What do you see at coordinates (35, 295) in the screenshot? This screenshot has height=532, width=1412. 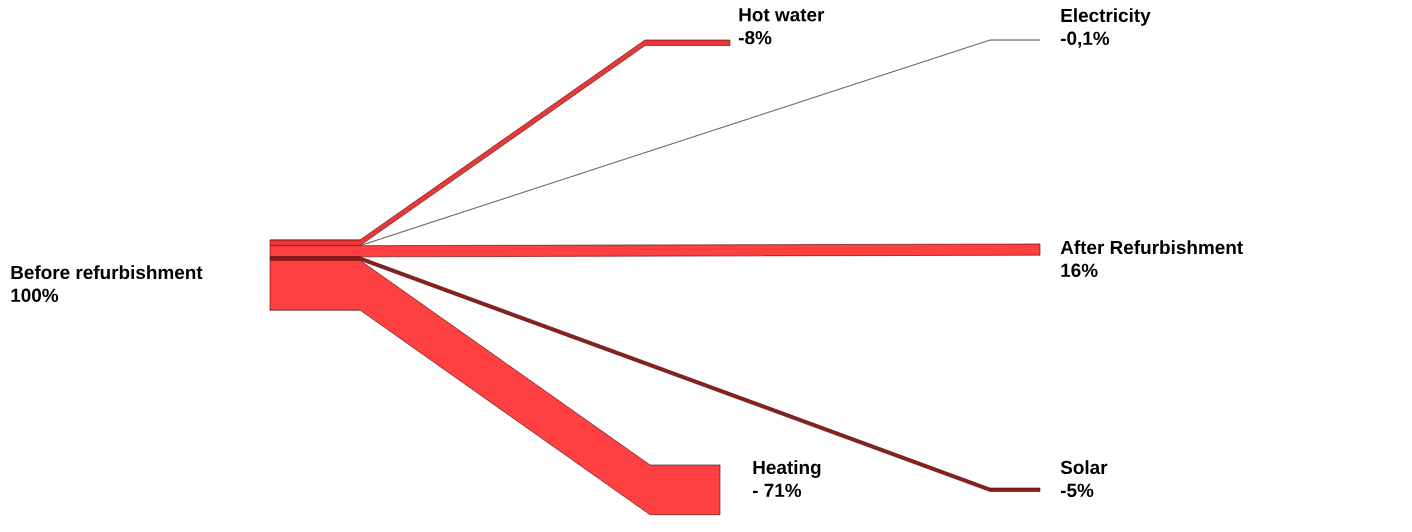 I see `data-label: 100%` at bounding box center [35, 295].